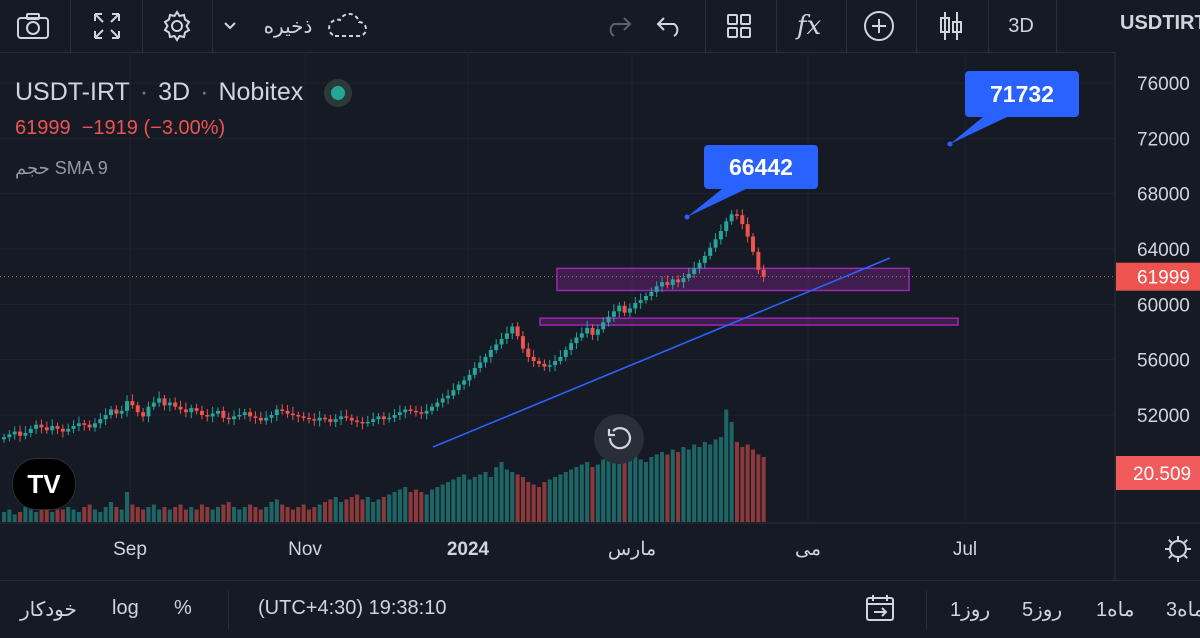 Image resolution: width=1200 pixels, height=638 pixels. I want to click on redo-icon, so click(619, 26).